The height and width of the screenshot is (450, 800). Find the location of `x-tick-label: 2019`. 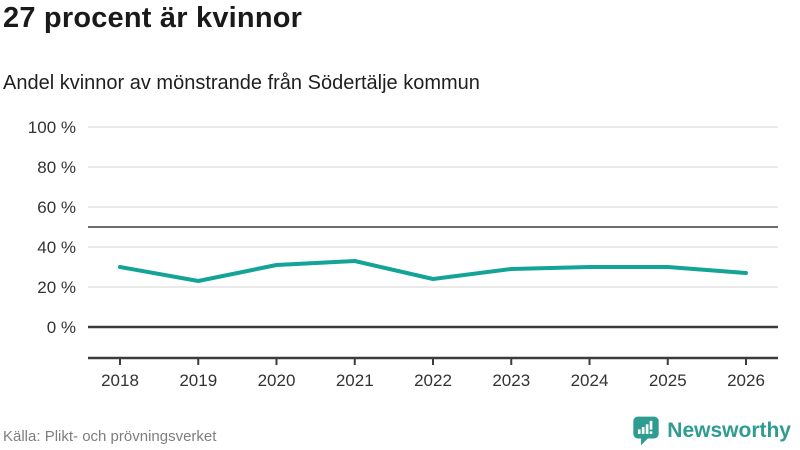

x-tick-label: 2019 is located at coordinates (198, 380).